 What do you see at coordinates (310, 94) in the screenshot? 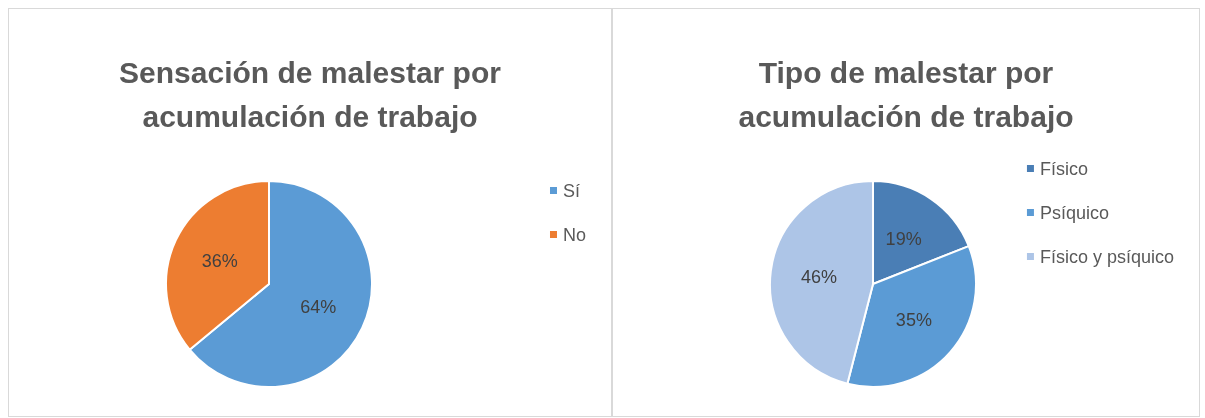
I see `chart-title: Sensación de malestar por acumulación de trabajo` at bounding box center [310, 94].